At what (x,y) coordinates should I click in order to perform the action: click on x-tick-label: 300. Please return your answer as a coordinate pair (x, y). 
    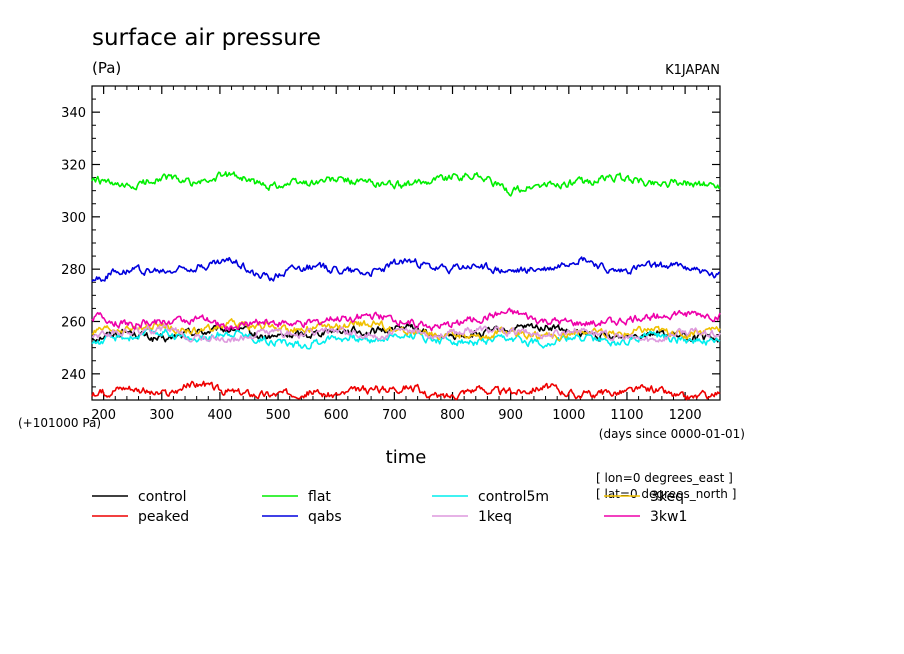
    Looking at the image, I should click on (161, 415).